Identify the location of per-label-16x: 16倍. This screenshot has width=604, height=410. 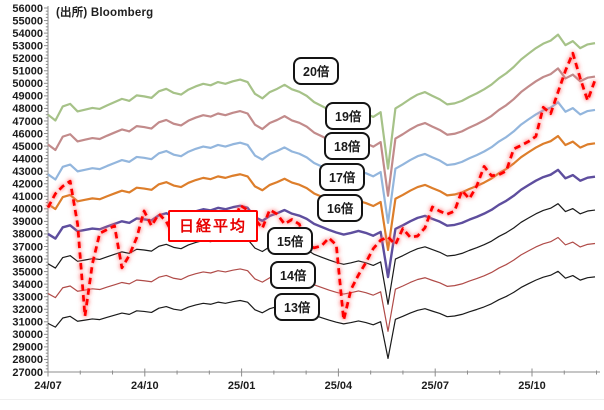
(340, 208).